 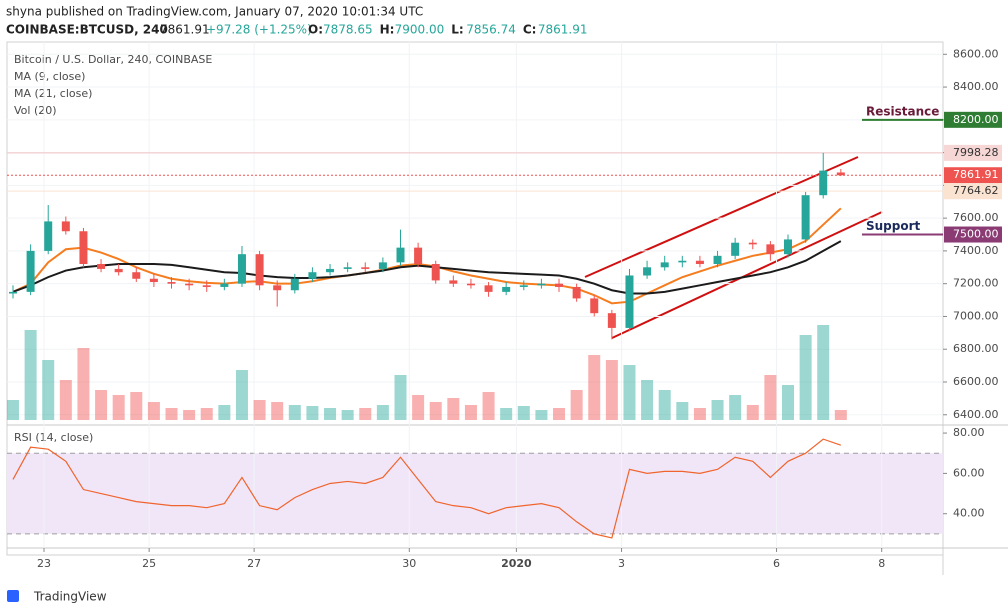 What do you see at coordinates (530, 30) in the screenshot?
I see `ohlc-key: C:` at bounding box center [530, 30].